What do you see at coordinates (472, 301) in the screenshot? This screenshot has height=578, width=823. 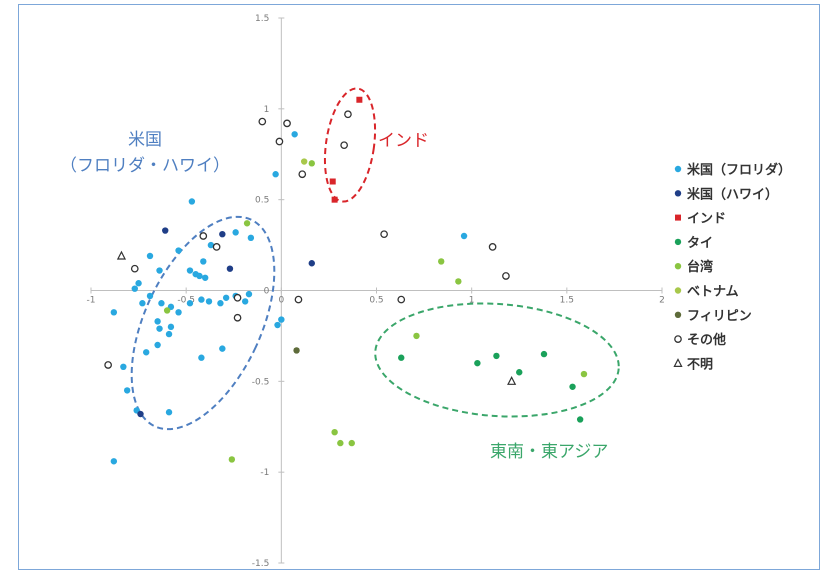 I see `x-tick-label: 1` at bounding box center [472, 301].